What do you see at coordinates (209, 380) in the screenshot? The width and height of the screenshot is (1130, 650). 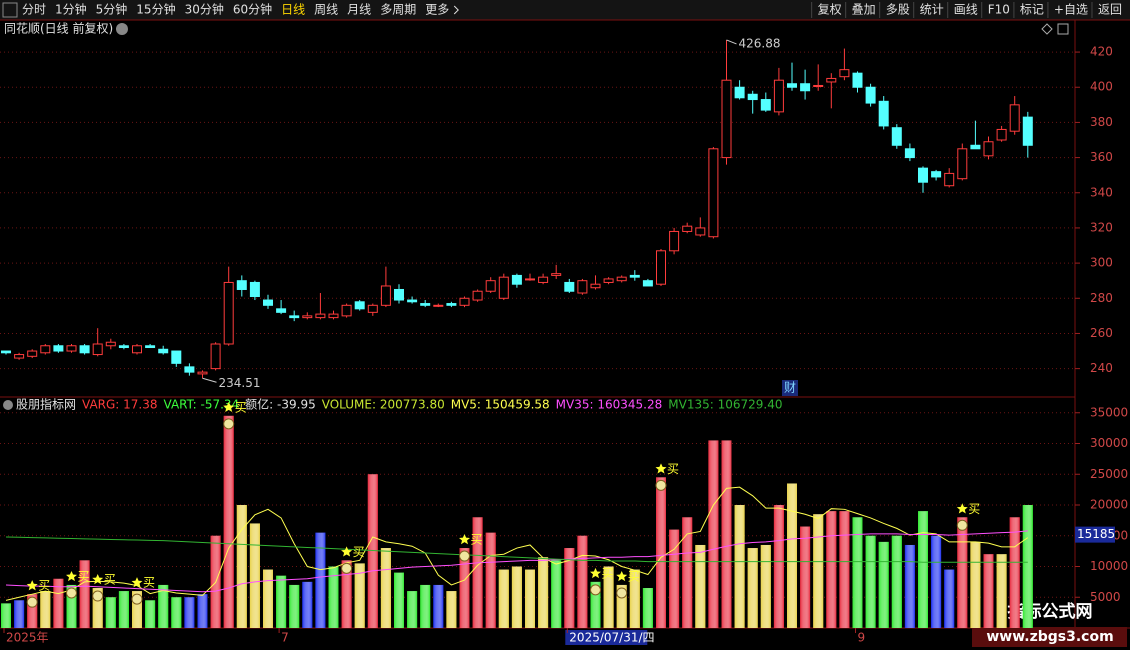 I see `low-arrow` at bounding box center [209, 380].